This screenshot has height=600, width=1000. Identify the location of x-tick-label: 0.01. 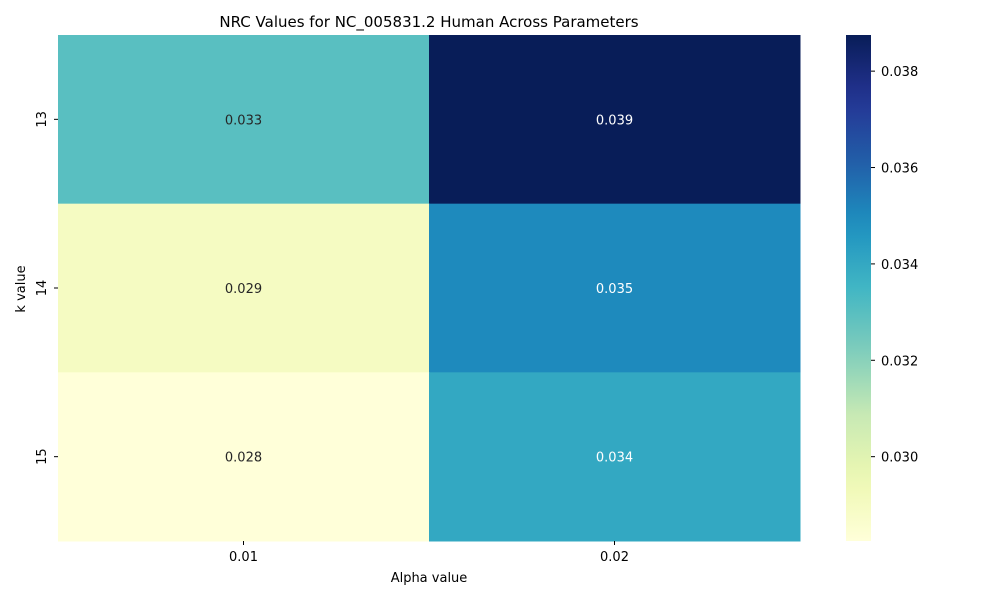
(243, 557).